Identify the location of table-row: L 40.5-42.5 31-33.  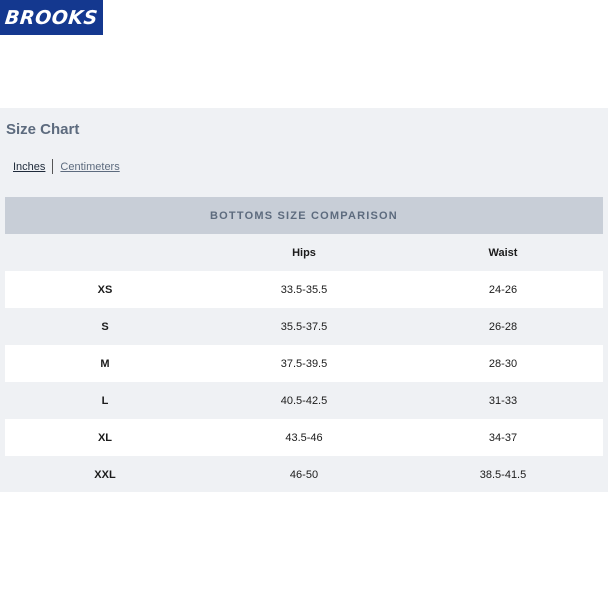
(304, 400).